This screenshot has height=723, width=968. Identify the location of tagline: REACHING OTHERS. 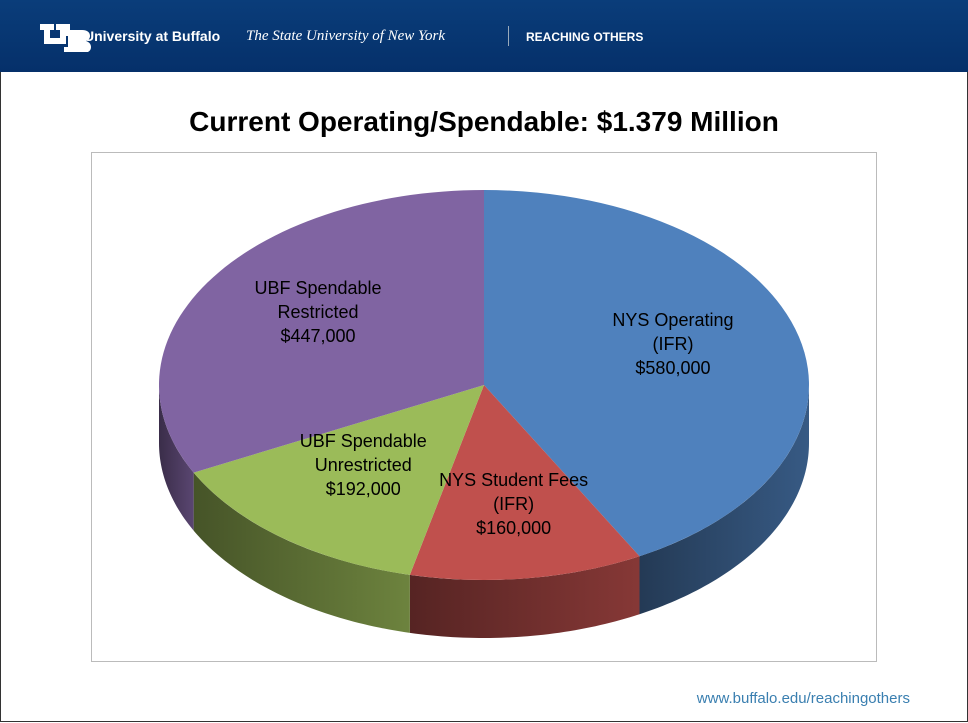
(585, 37).